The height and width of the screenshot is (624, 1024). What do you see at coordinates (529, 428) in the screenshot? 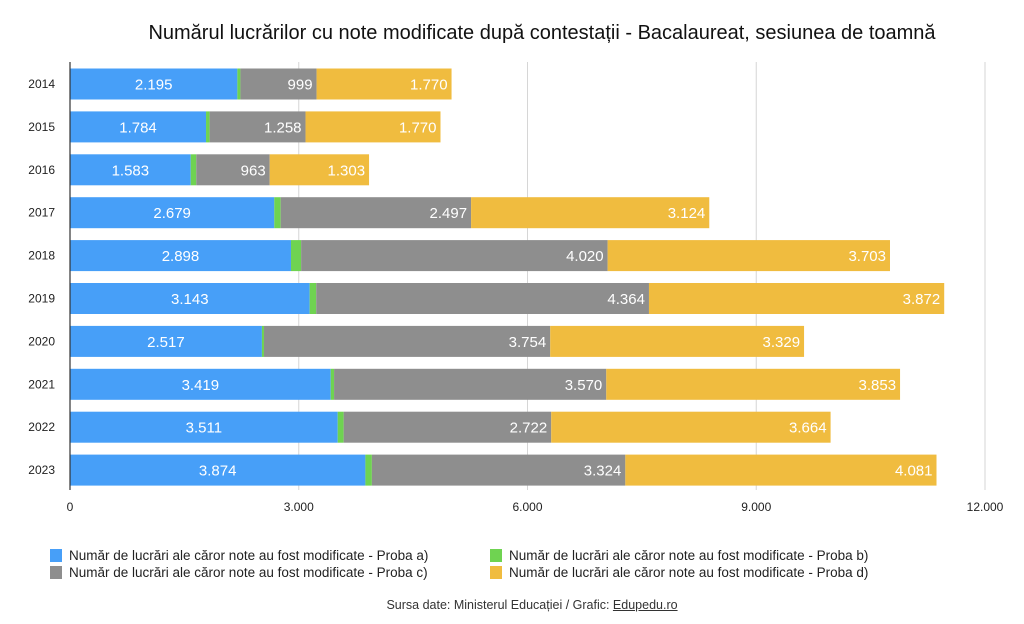
I see `data-label: 2.722` at bounding box center [529, 428].